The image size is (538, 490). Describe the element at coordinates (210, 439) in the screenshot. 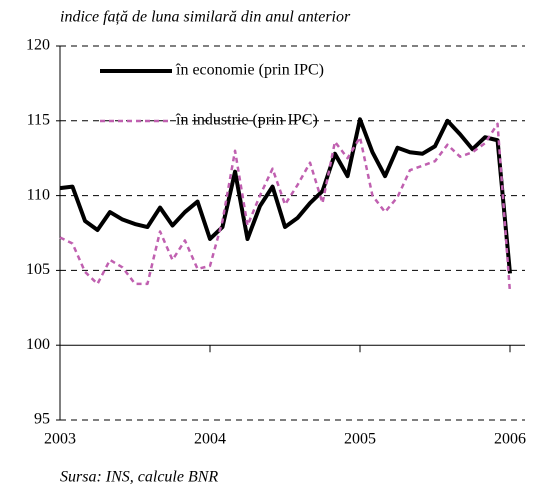

I see `x-tick-label: 2004` at that location.